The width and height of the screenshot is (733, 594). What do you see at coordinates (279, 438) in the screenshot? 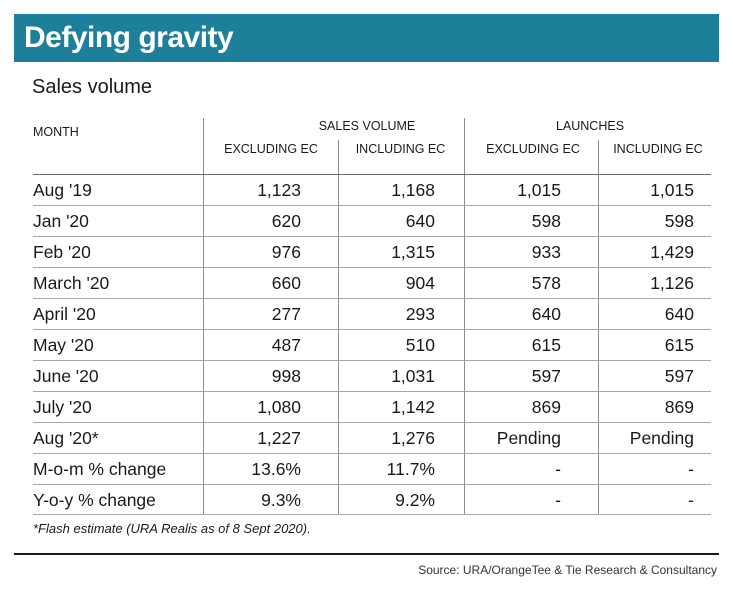
I see `sales-excluding-ec-cell: 1,227` at bounding box center [279, 438].